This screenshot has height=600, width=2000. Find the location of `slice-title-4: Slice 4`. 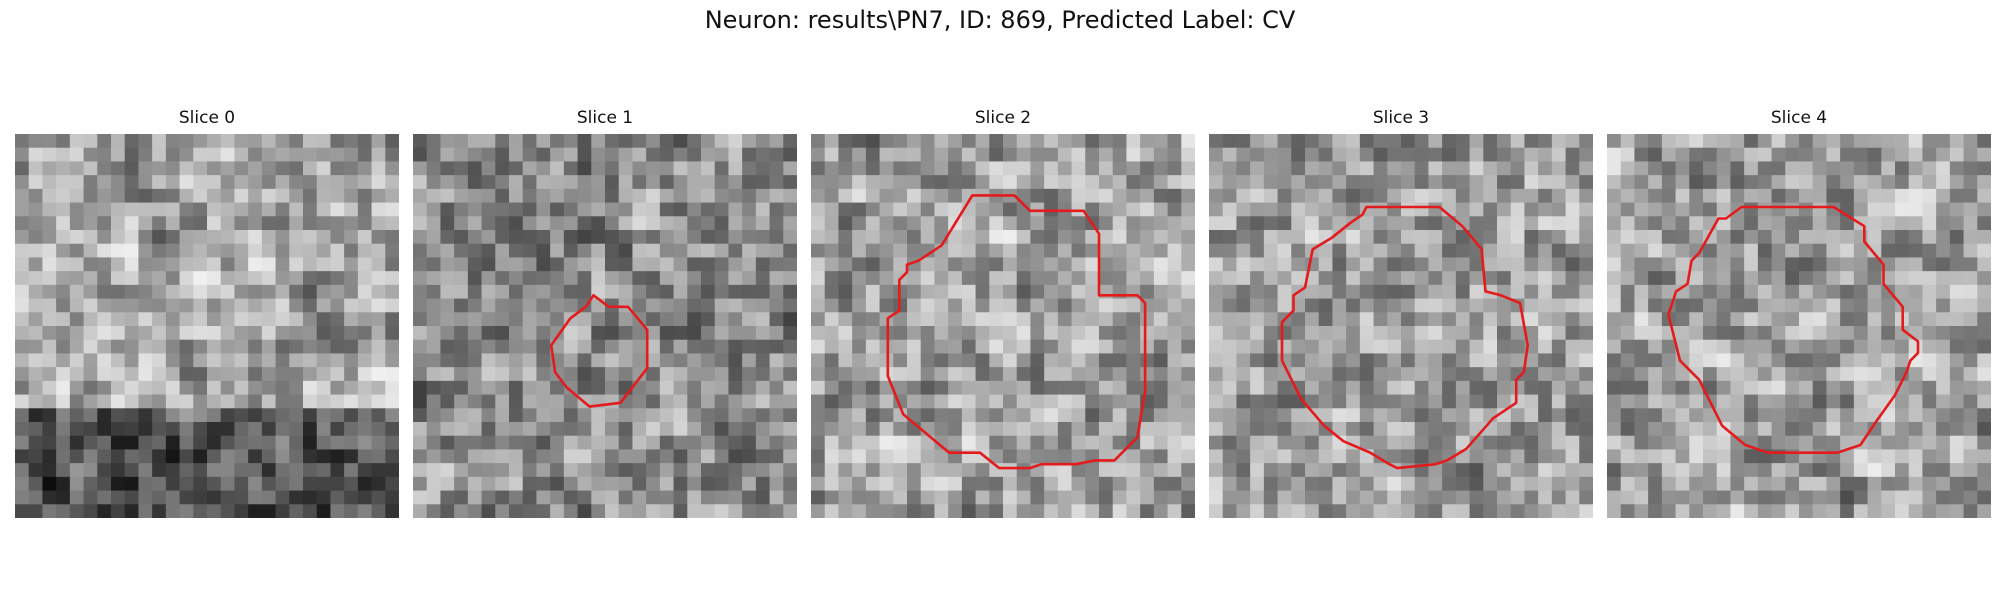

slice-title-4: Slice 4 is located at coordinates (1799, 118).